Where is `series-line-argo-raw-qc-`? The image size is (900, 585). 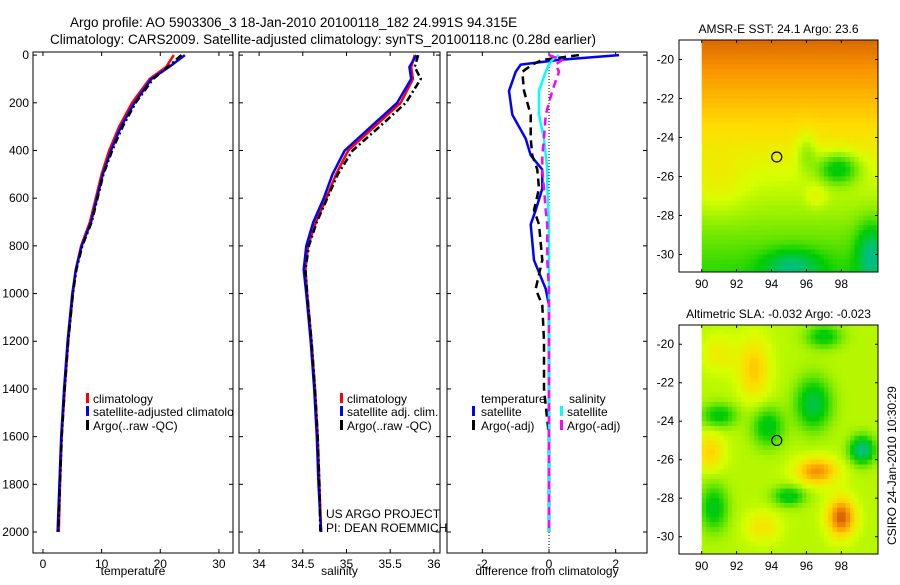 series-line-argo-raw-qc- is located at coordinates (119, 293).